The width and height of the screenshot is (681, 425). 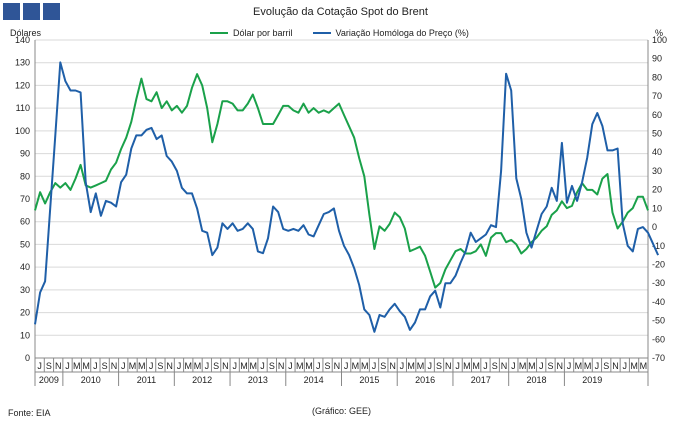 I want to click on legend-swatch-price, so click(x=219, y=33).